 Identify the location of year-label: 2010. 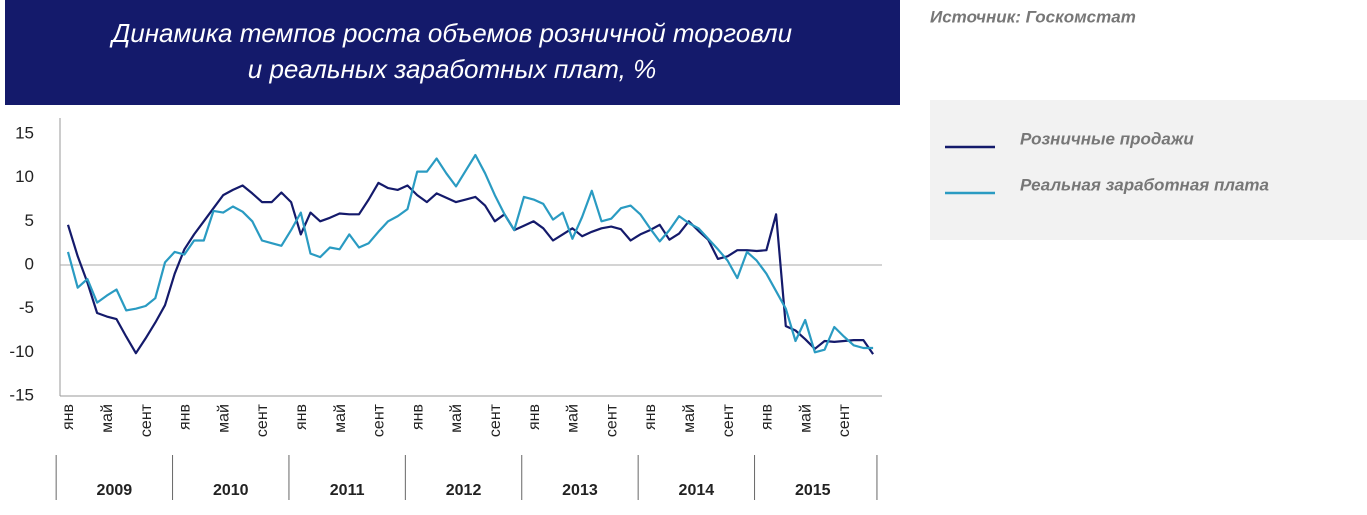
(231, 490).